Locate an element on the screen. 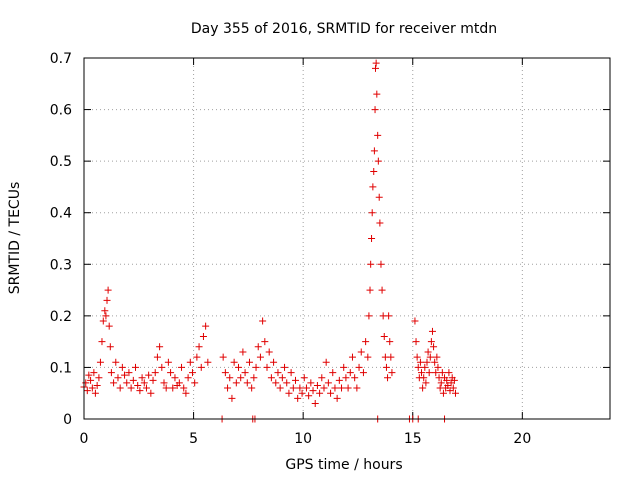 This screenshot has width=640, height=480. y-tick-label: 0.6 is located at coordinates (61, 111).